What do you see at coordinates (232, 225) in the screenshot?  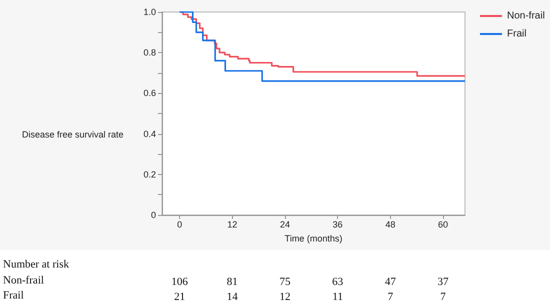 I see `x-tick-label: 12` at bounding box center [232, 225].